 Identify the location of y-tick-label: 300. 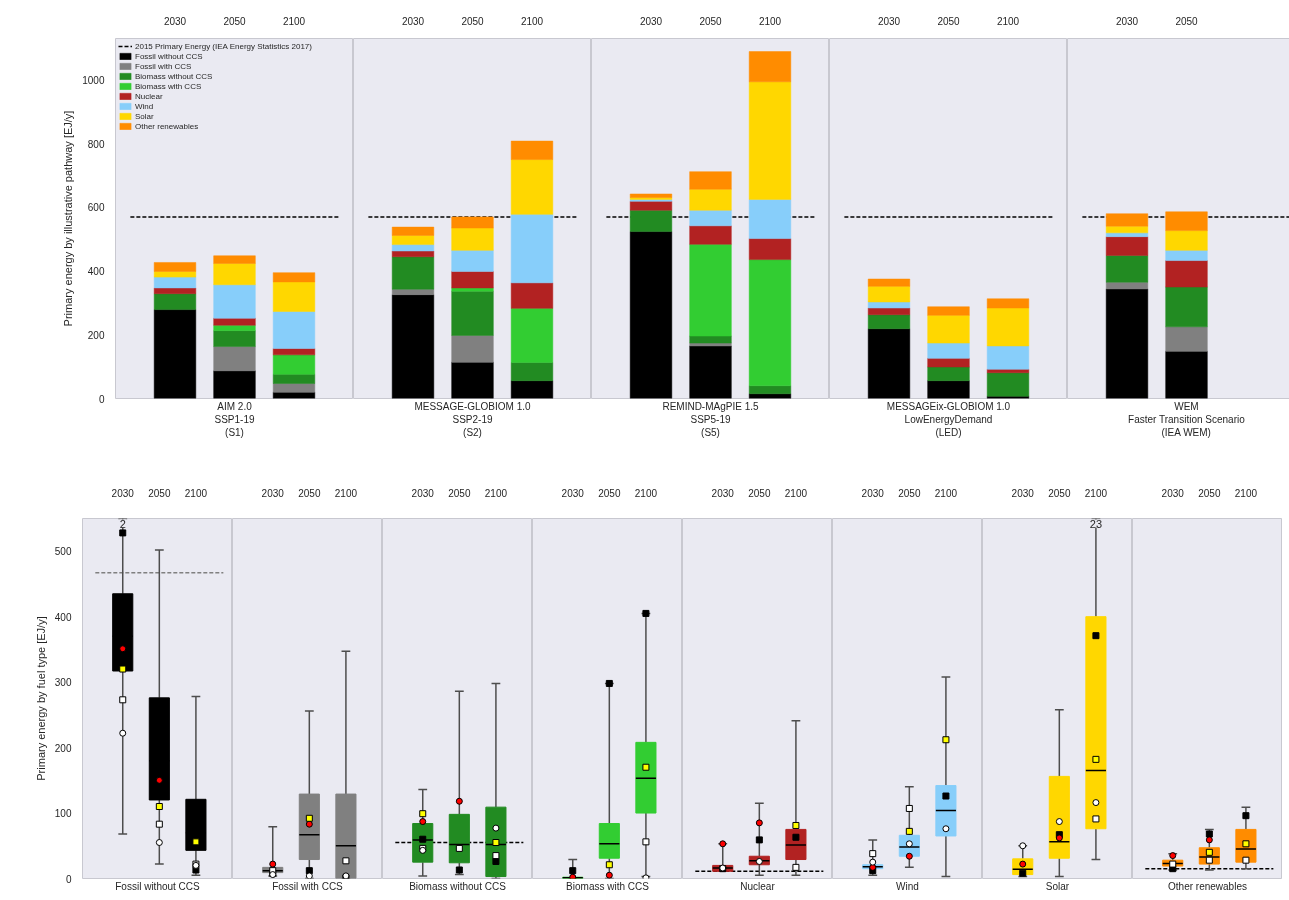
(63, 683).